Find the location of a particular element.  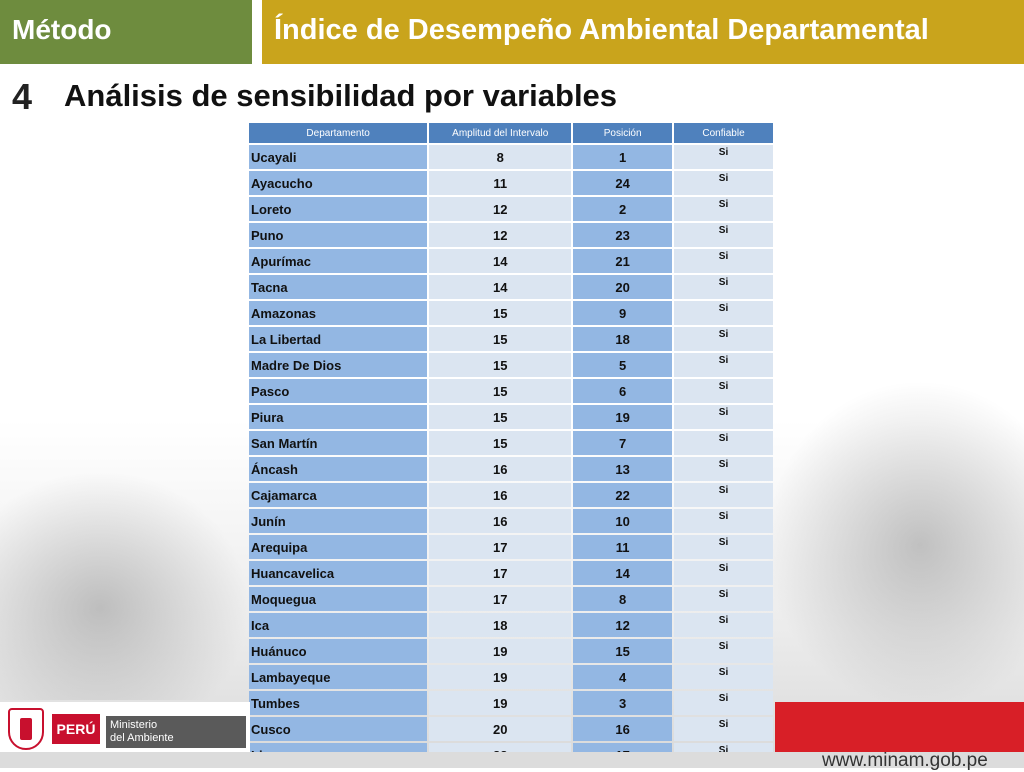

table-row: Arequipa 17 11 Si is located at coordinates (511, 547).